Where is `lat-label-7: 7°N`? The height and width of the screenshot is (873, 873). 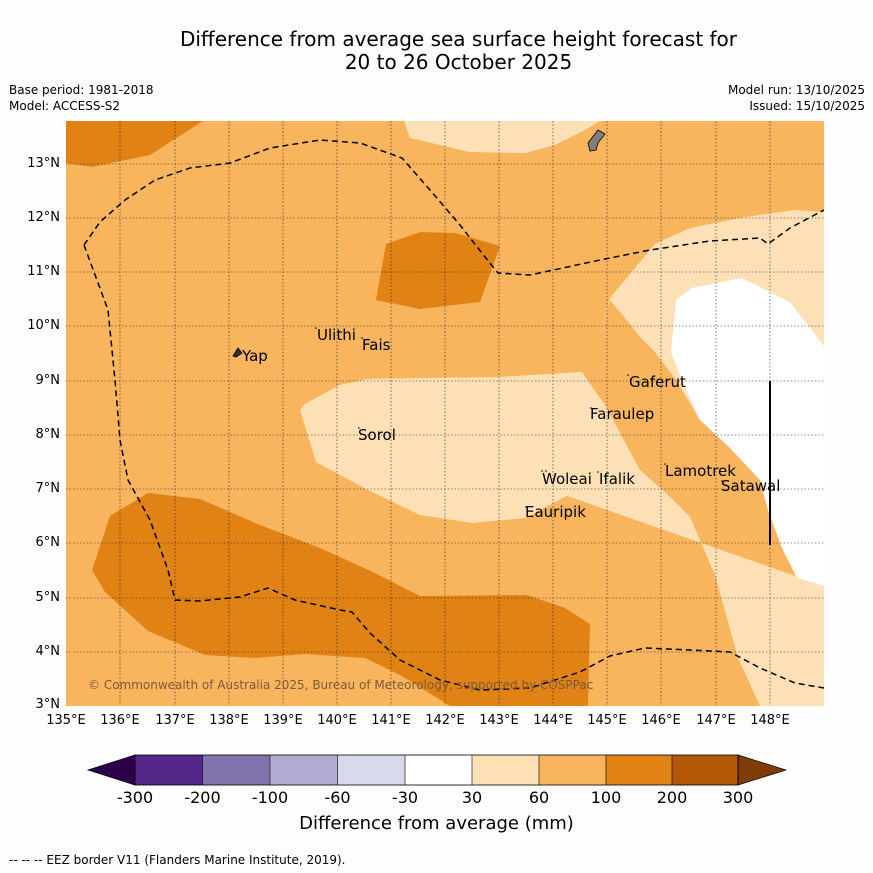
lat-label-7: 7°N is located at coordinates (48, 488).